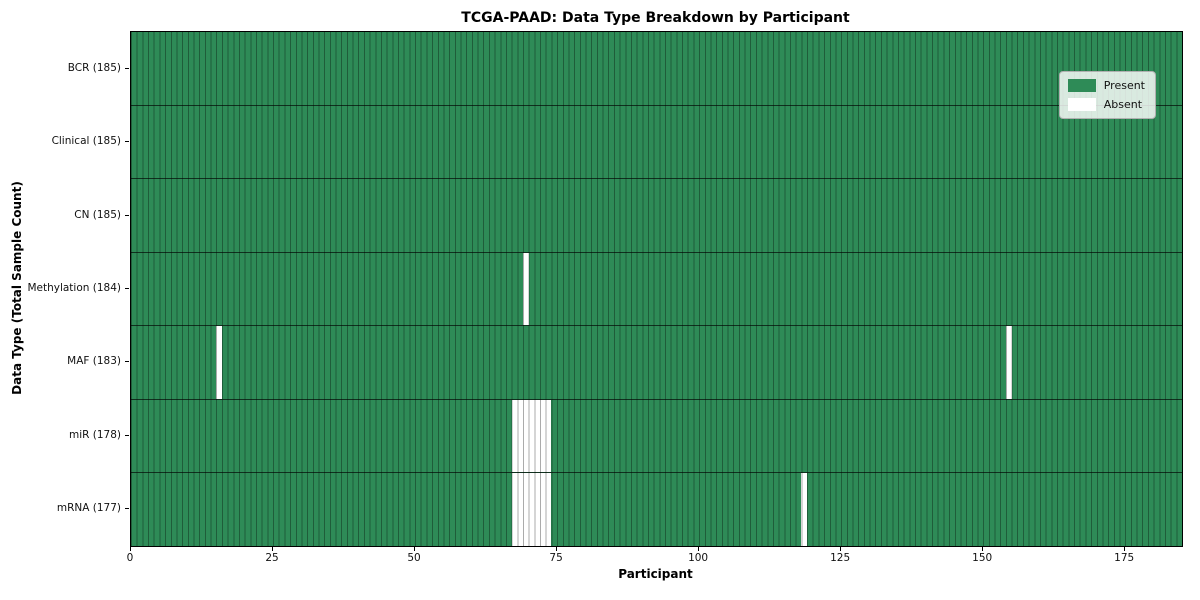 This screenshot has height=600, width=1200. I want to click on legend-item-present: Present, so click(1106, 85).